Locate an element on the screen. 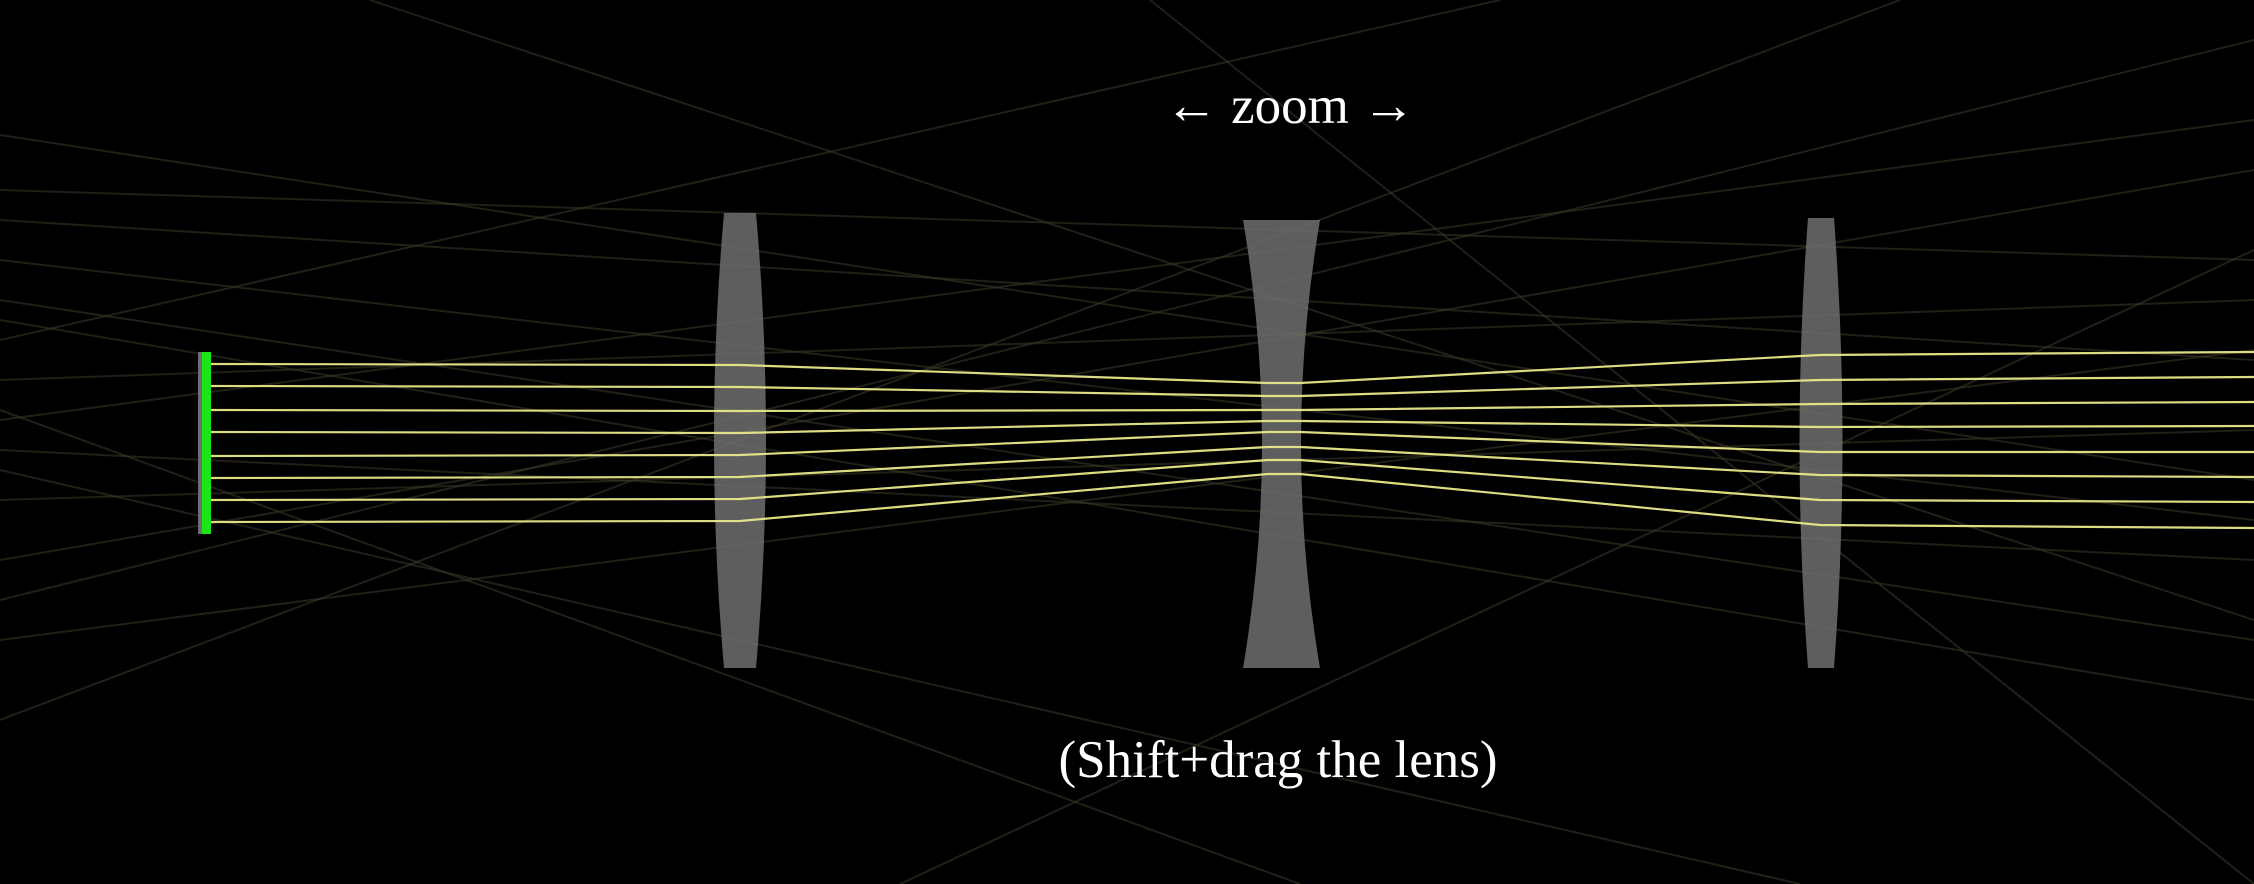 Image resolution: width=2254 pixels, height=884 pixels. light-source-bar is located at coordinates (206, 443).